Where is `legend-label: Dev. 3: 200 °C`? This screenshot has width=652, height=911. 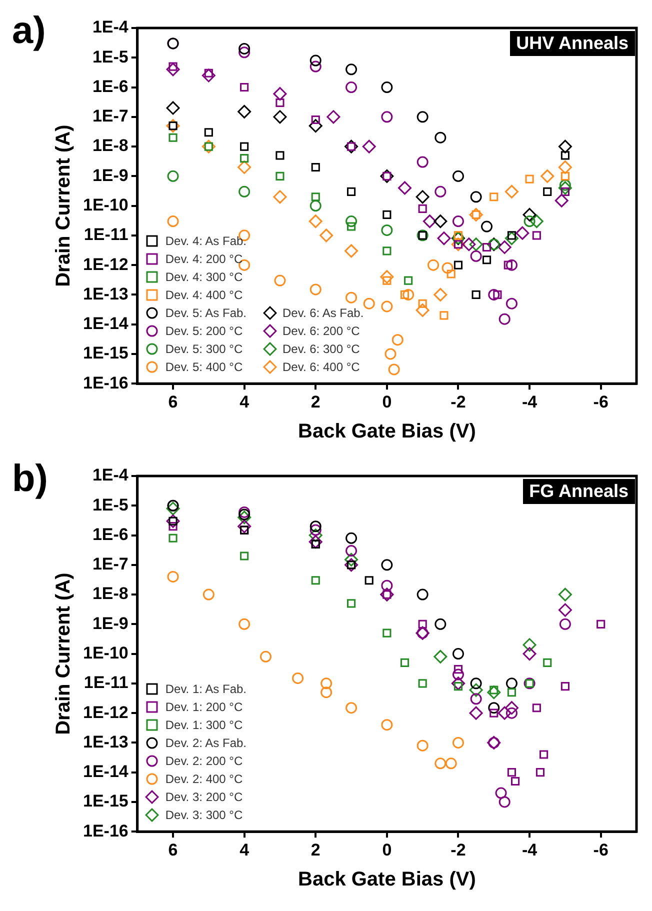
legend-label: Dev. 3: 200 °C is located at coordinates (204, 797).